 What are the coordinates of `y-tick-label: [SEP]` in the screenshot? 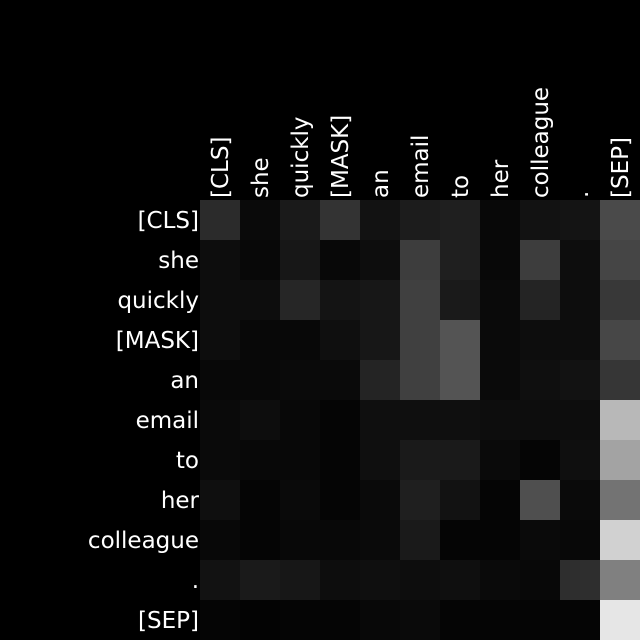 It's located at (168, 621).